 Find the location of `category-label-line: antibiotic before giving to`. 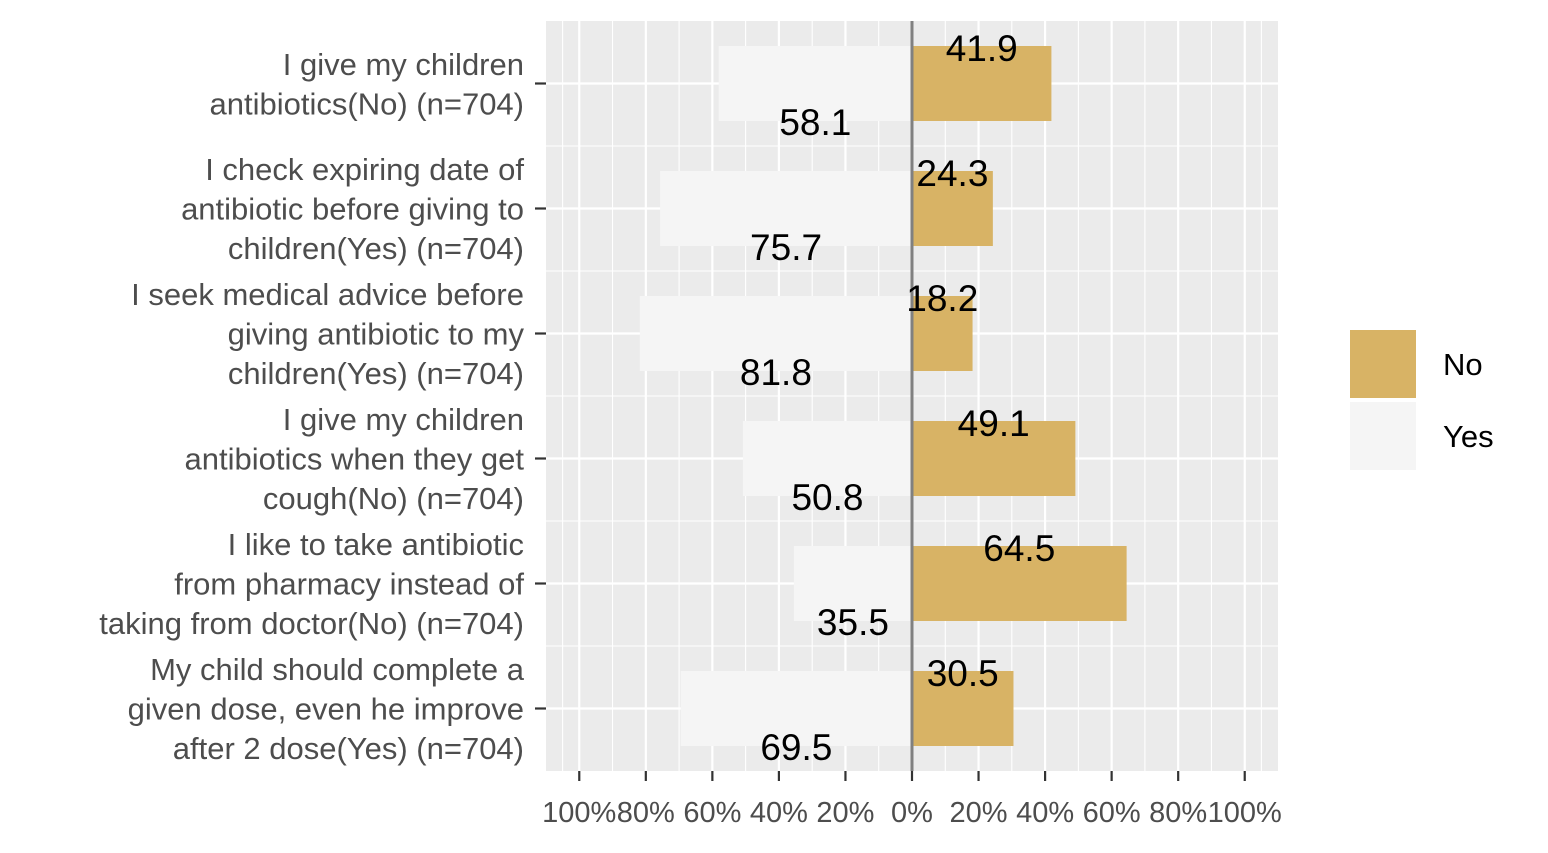

category-label-line: antibiotic before giving to is located at coordinates (352, 209).